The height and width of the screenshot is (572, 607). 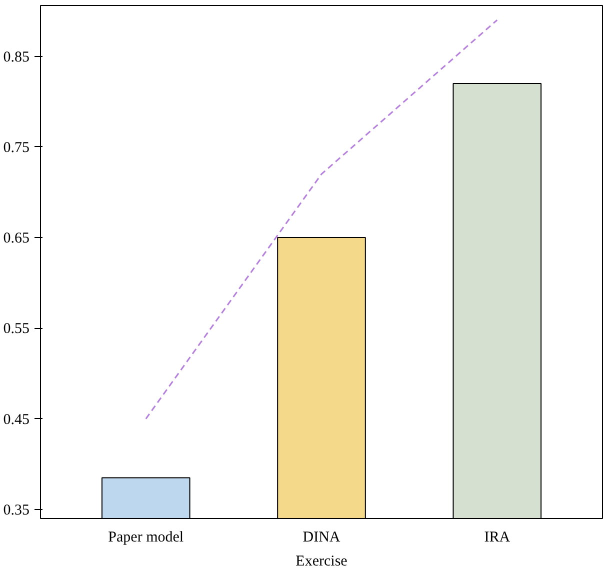 I want to click on y-tick-label: 0.45, so click(x=16, y=420).